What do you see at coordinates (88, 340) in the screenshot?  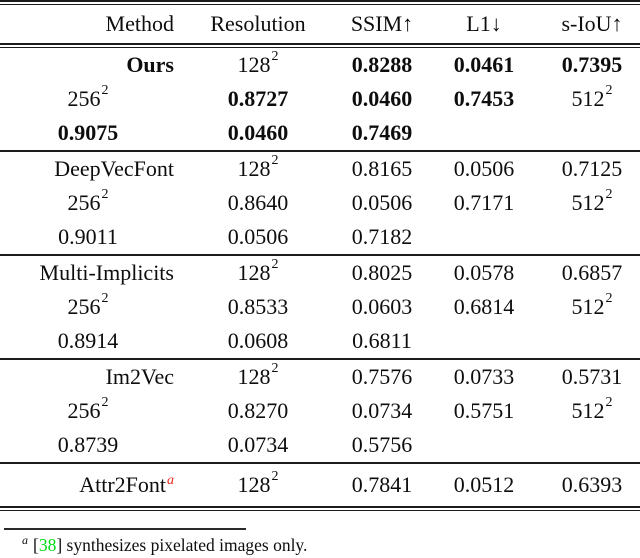 I see `cell-ssim: 0.8914` at bounding box center [88, 340].